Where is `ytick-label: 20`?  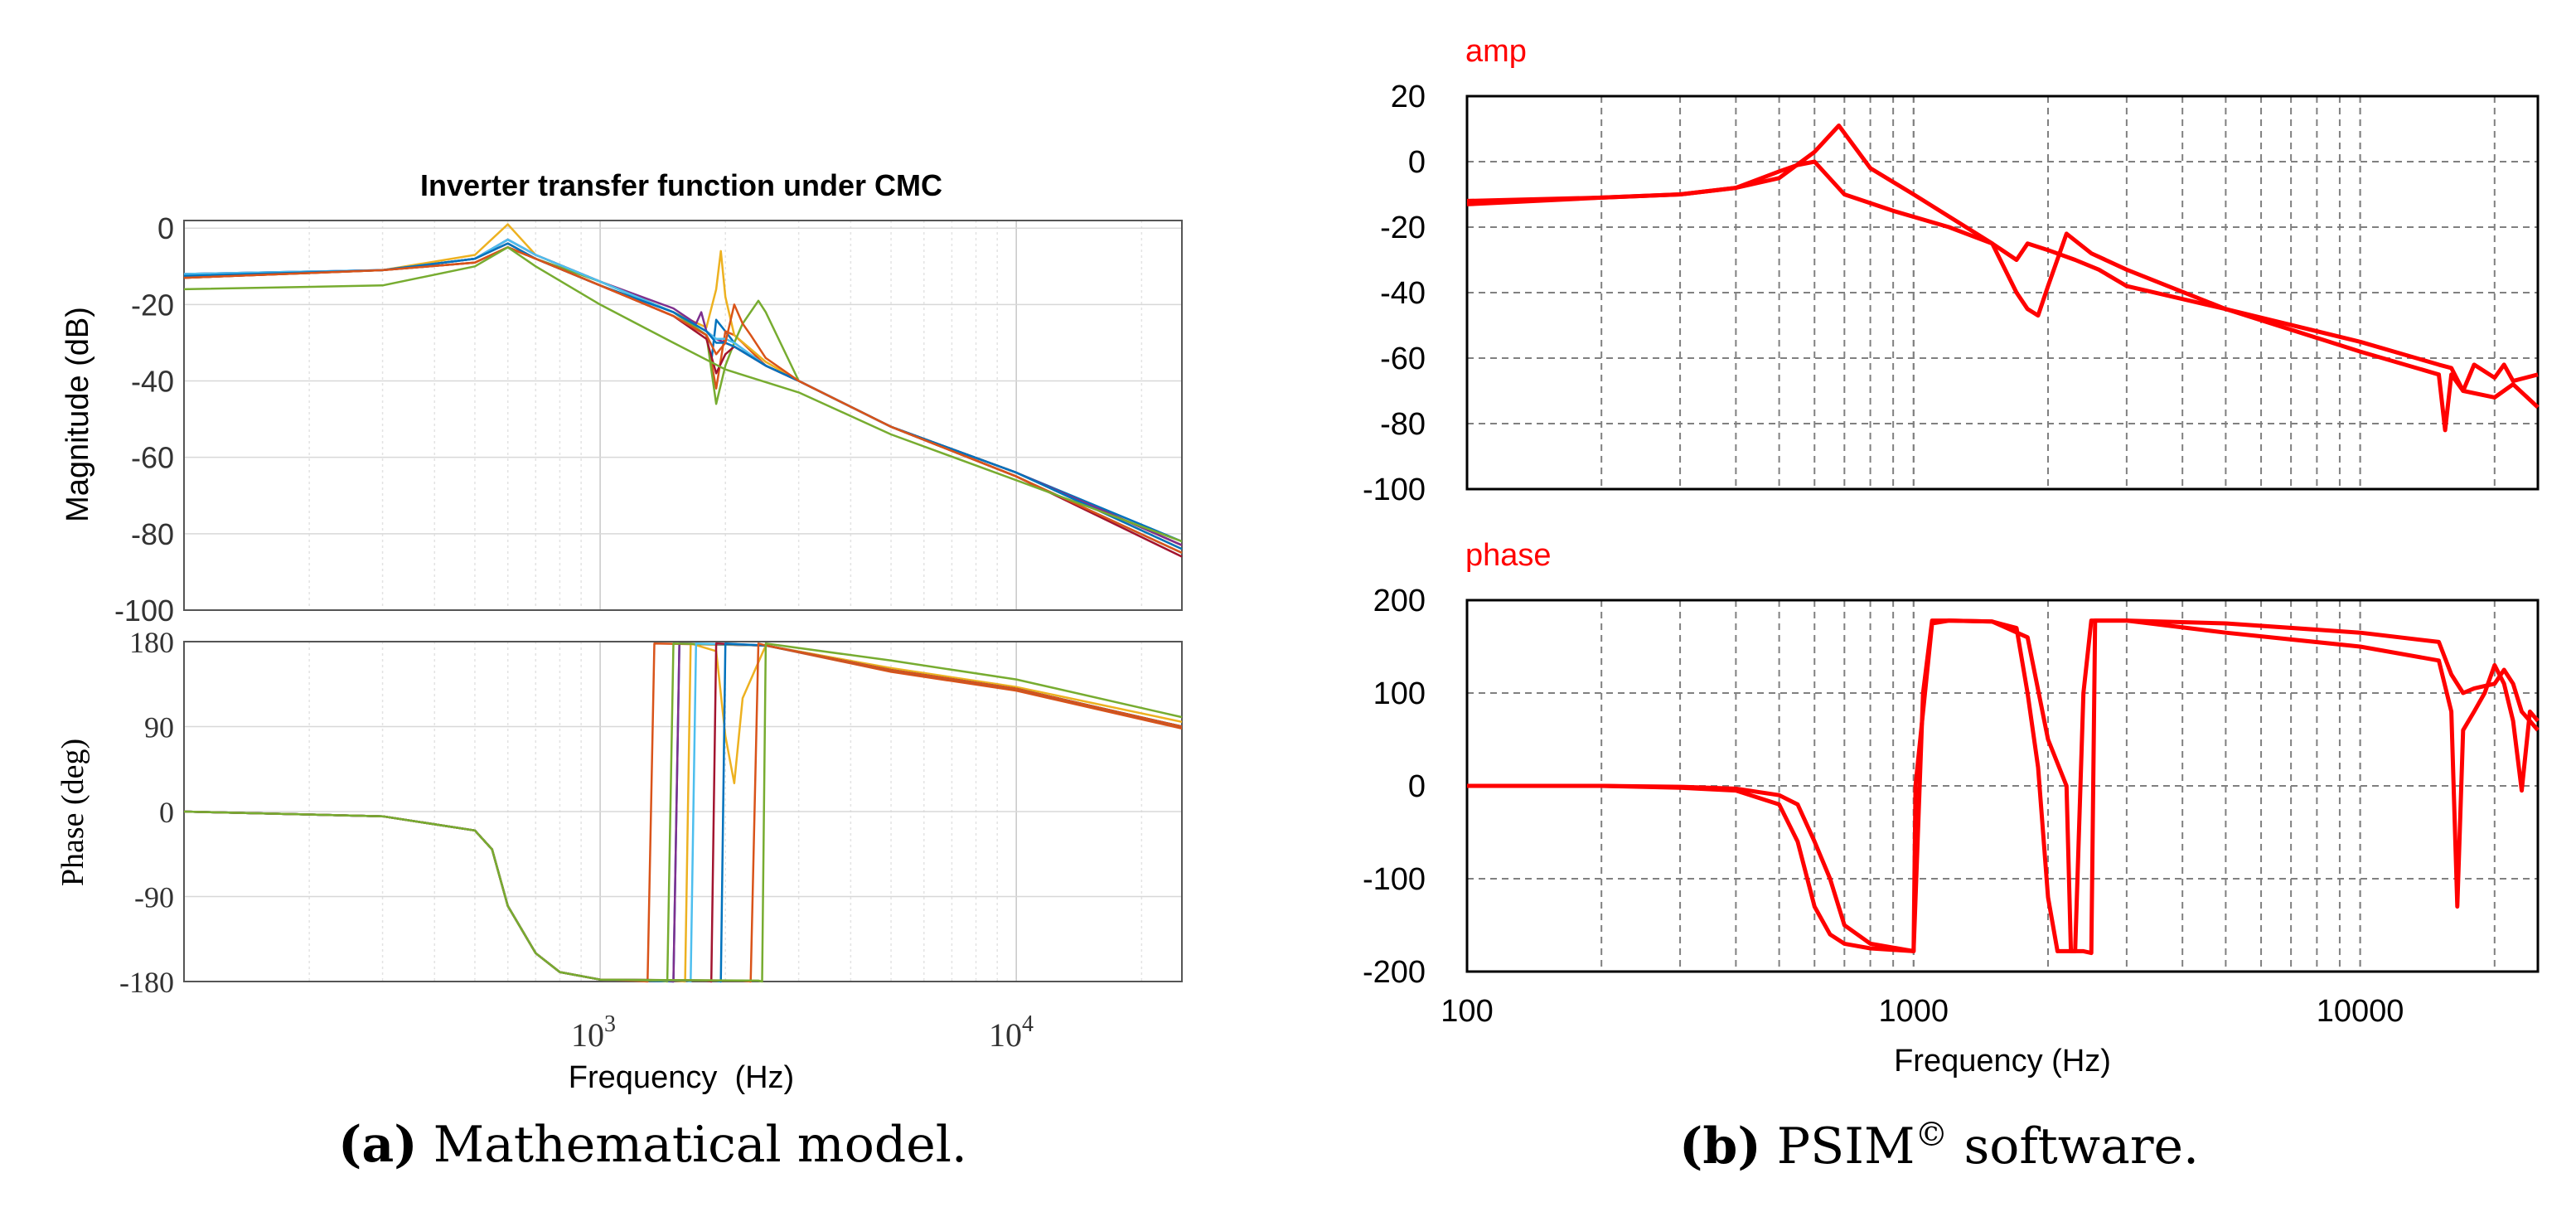 ytick-label: 20 is located at coordinates (1408, 97).